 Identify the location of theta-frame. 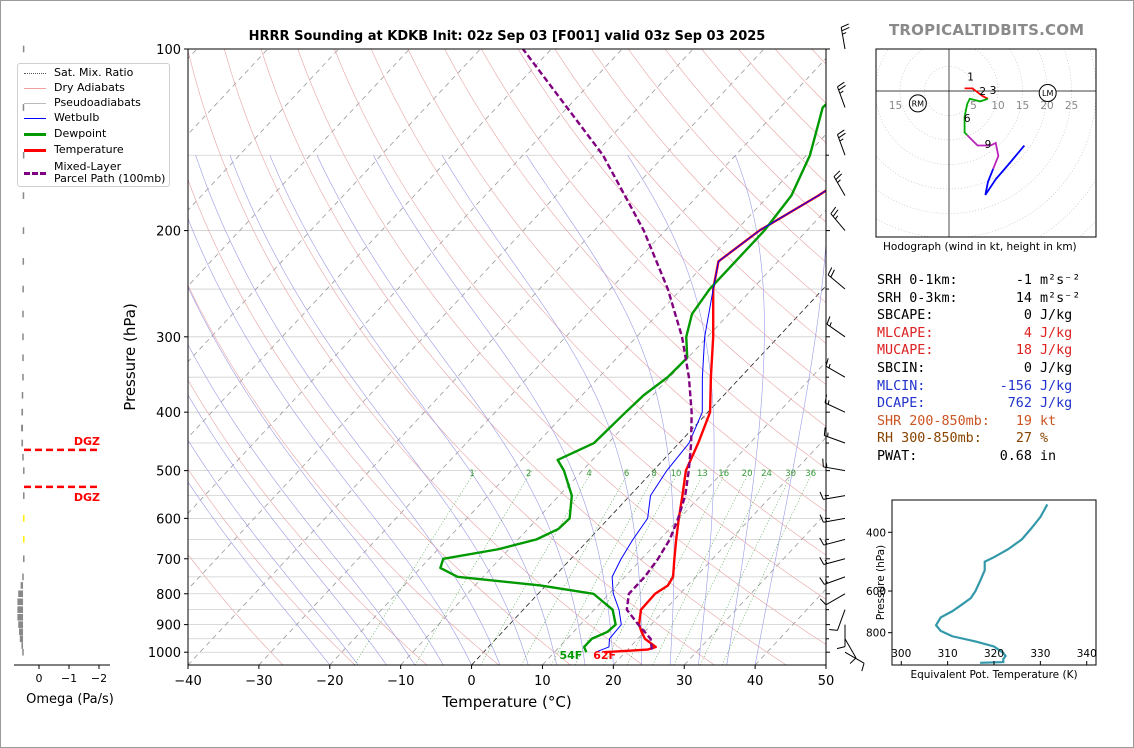
(994, 582).